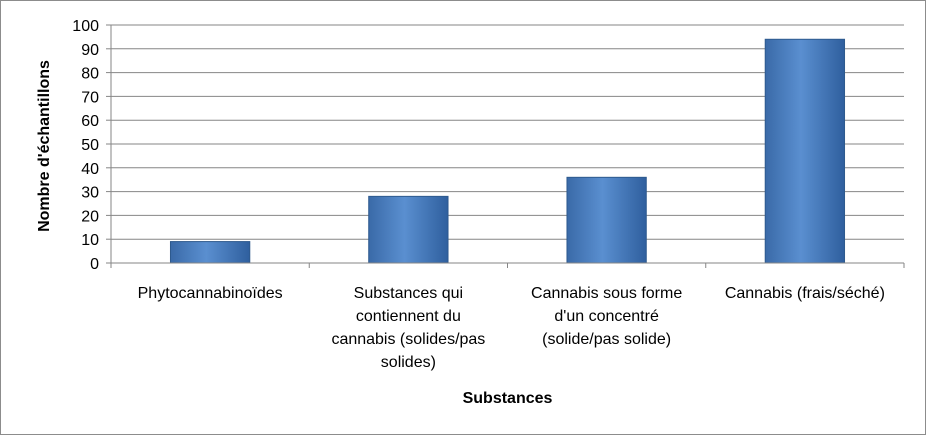 This screenshot has height=436, width=926. Describe the element at coordinates (90, 121) in the screenshot. I see `y-tick-label: 60` at that location.